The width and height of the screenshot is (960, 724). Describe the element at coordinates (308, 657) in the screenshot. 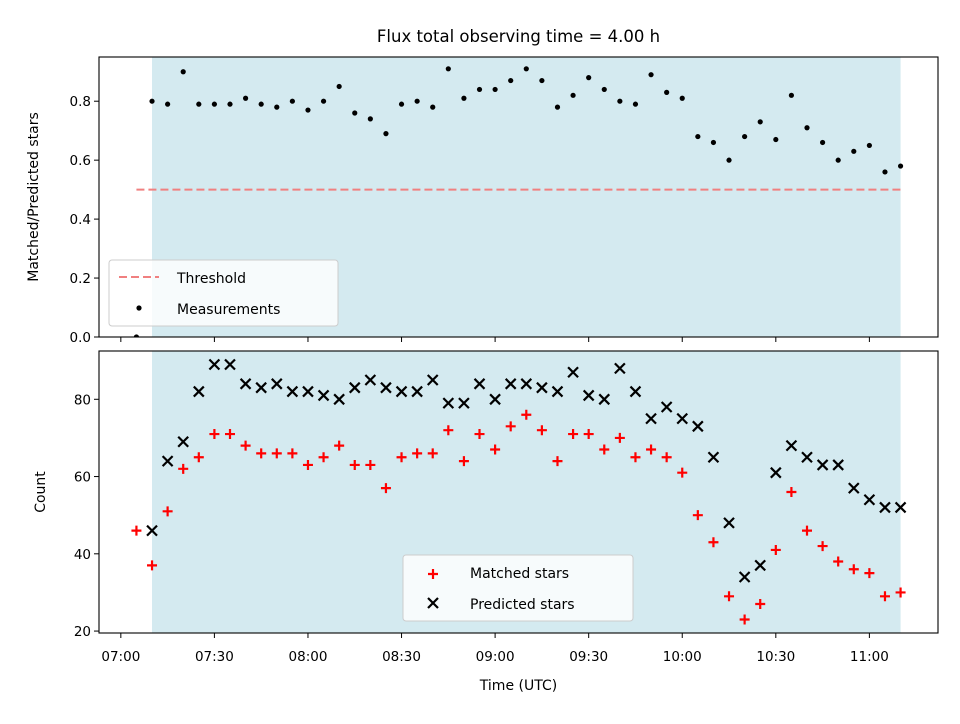

I see `x-tick-label: 08:00` at that location.